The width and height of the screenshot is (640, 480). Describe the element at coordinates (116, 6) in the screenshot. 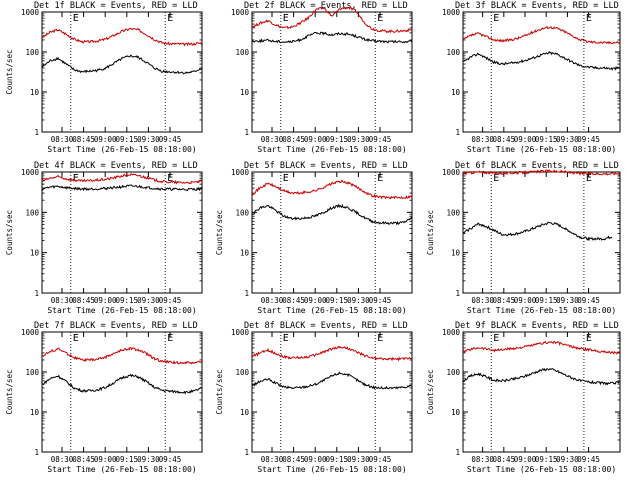

I see `chart-title: Det 1f BLACK = Events, RED = LLD` at that location.